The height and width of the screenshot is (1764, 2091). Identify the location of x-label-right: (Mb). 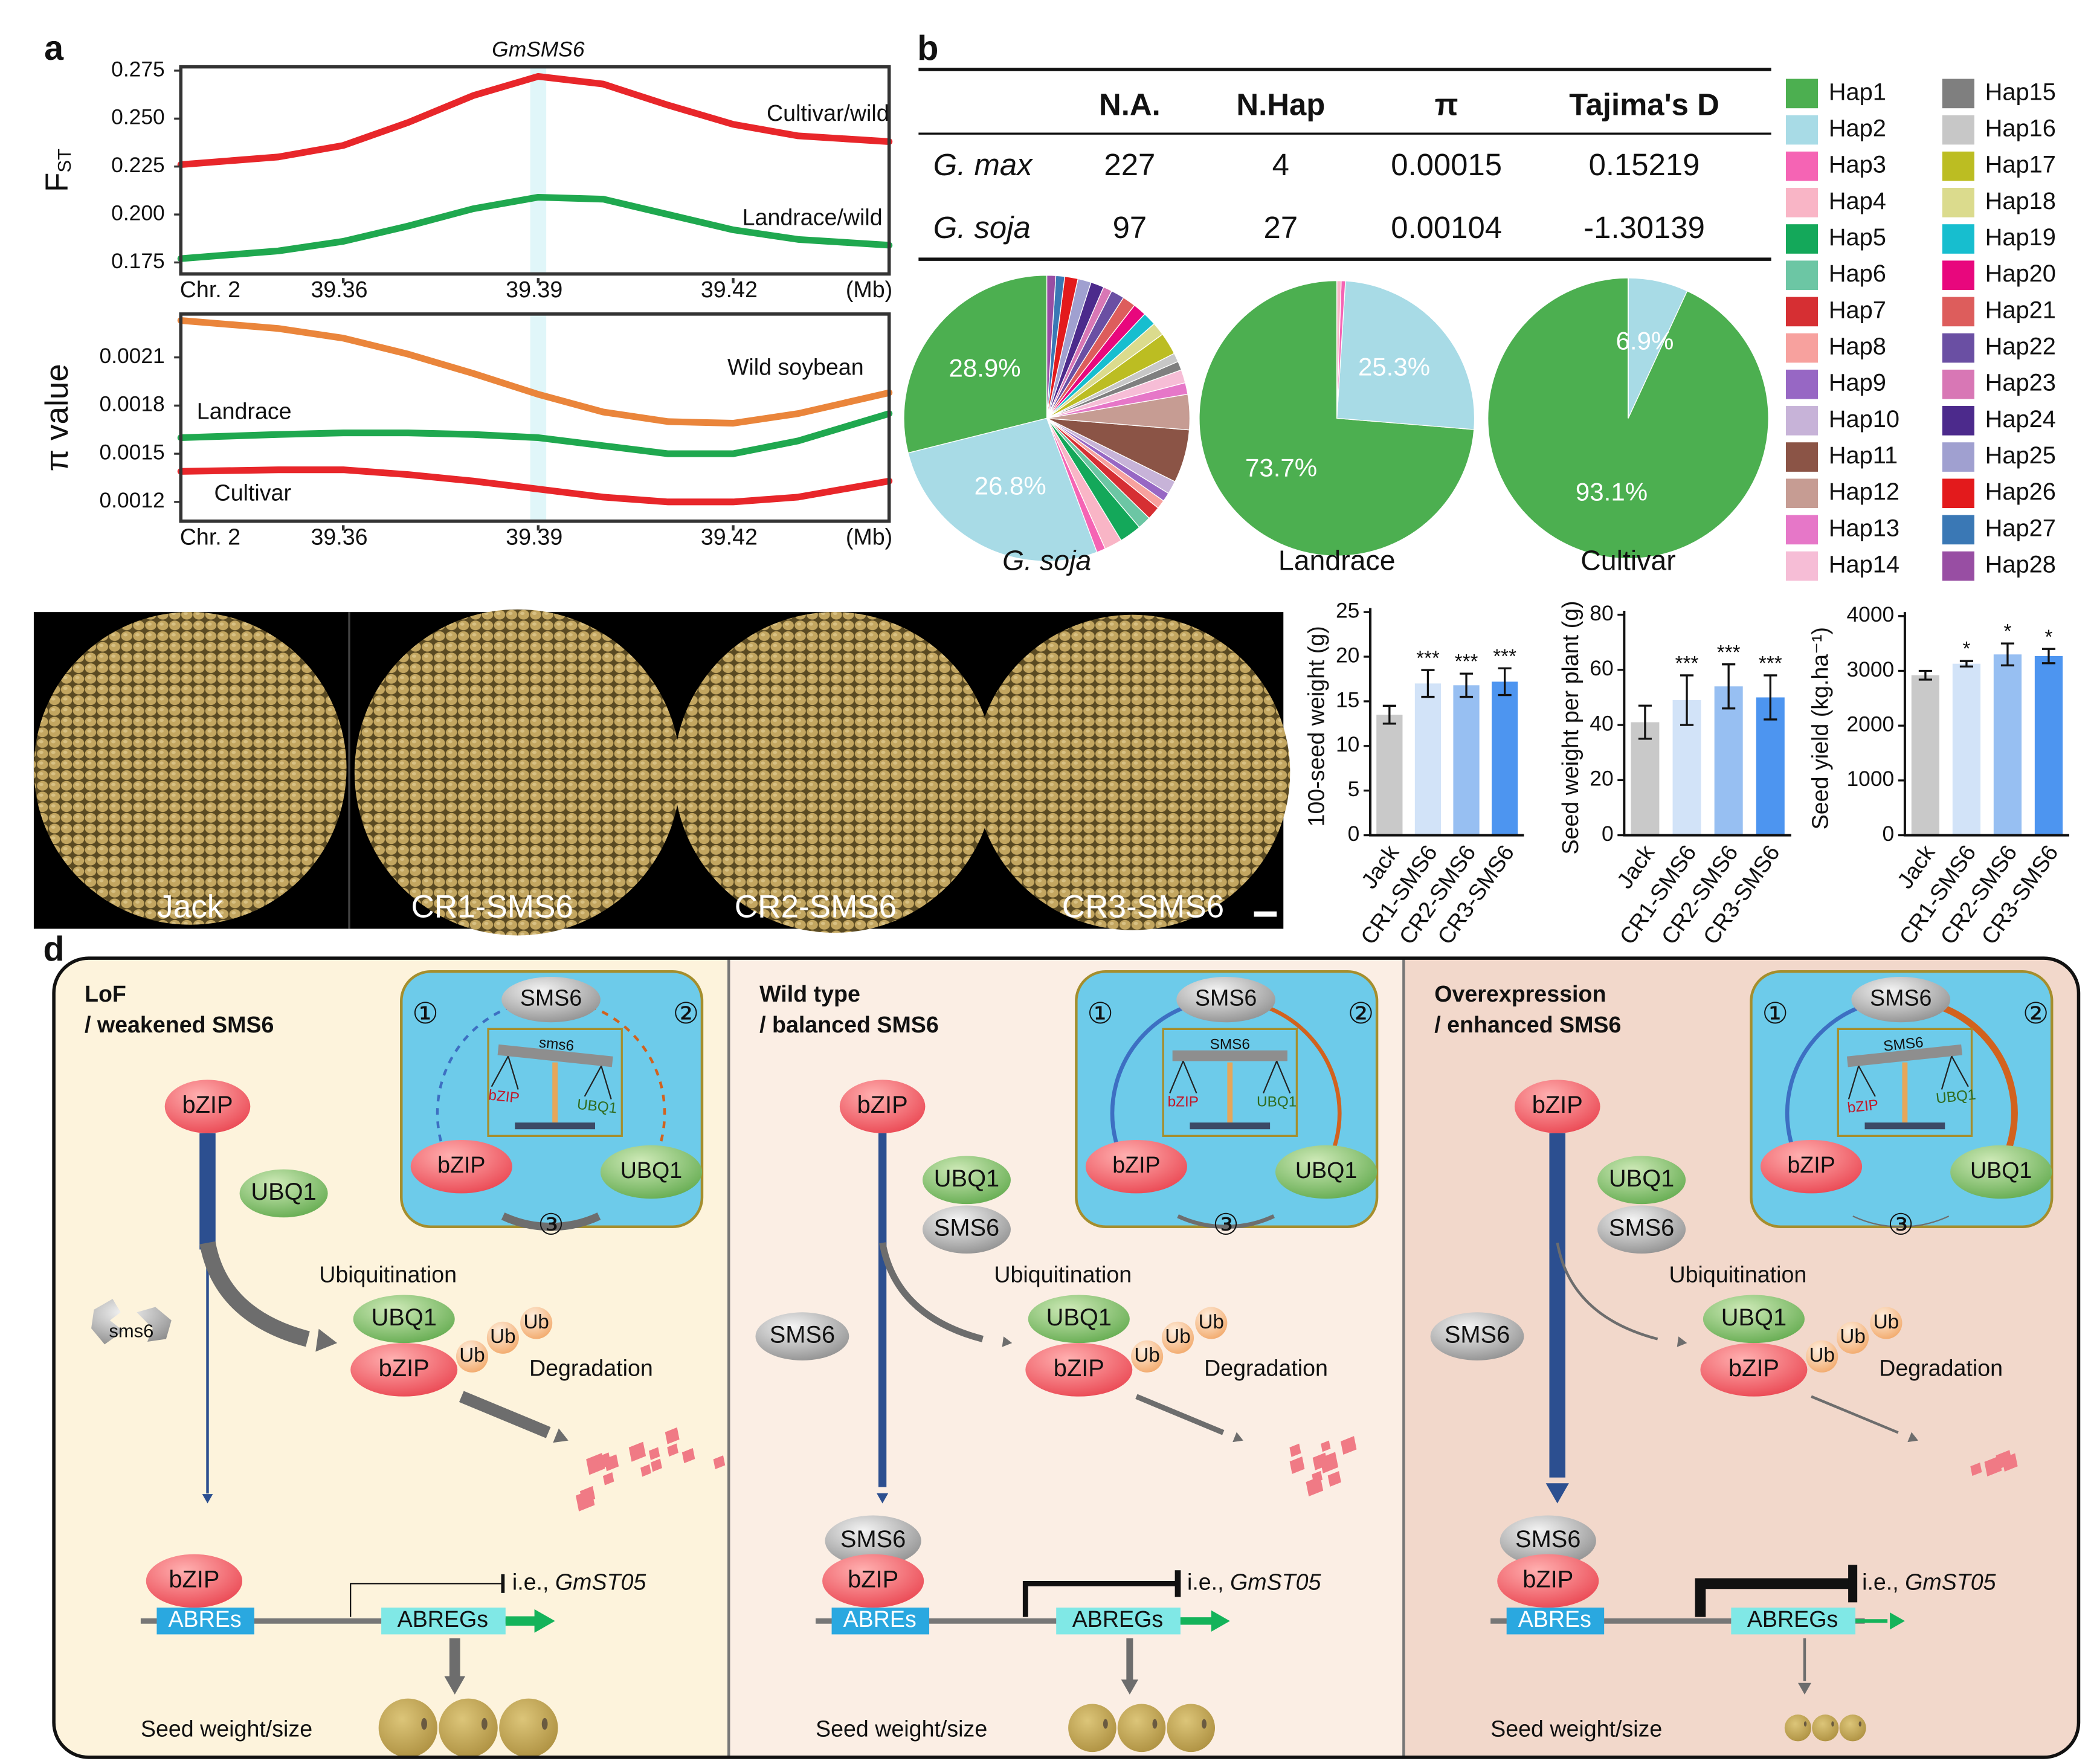
(869, 536).